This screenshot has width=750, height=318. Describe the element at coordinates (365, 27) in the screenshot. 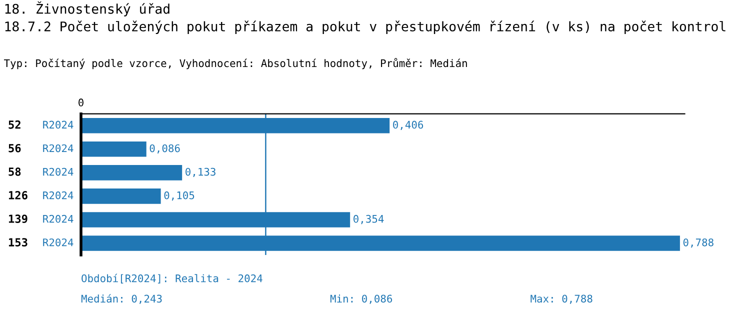

I see `chart-subtitle: 18.7.2 Počet uložených pokut příkazem a pokut v přestupkovém řízení (v ks) na počet kontrol` at that location.